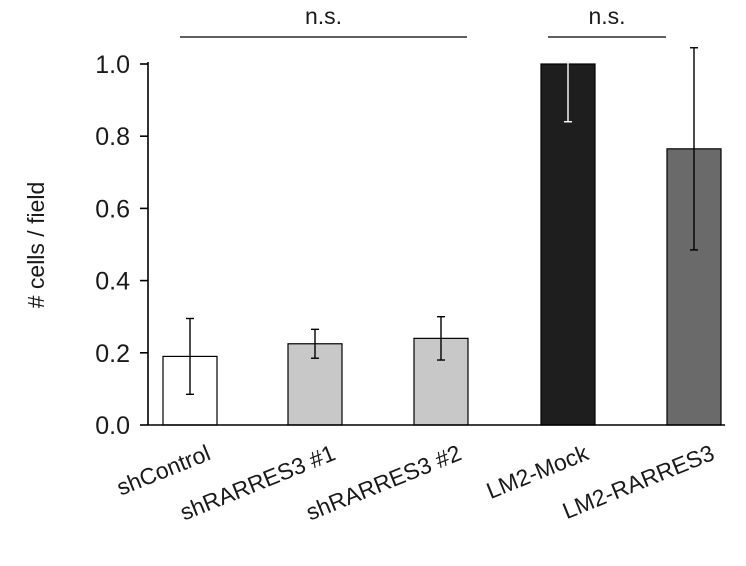 This screenshot has width=746, height=566. I want to click on y-tick-label: 0.0, so click(112, 426).